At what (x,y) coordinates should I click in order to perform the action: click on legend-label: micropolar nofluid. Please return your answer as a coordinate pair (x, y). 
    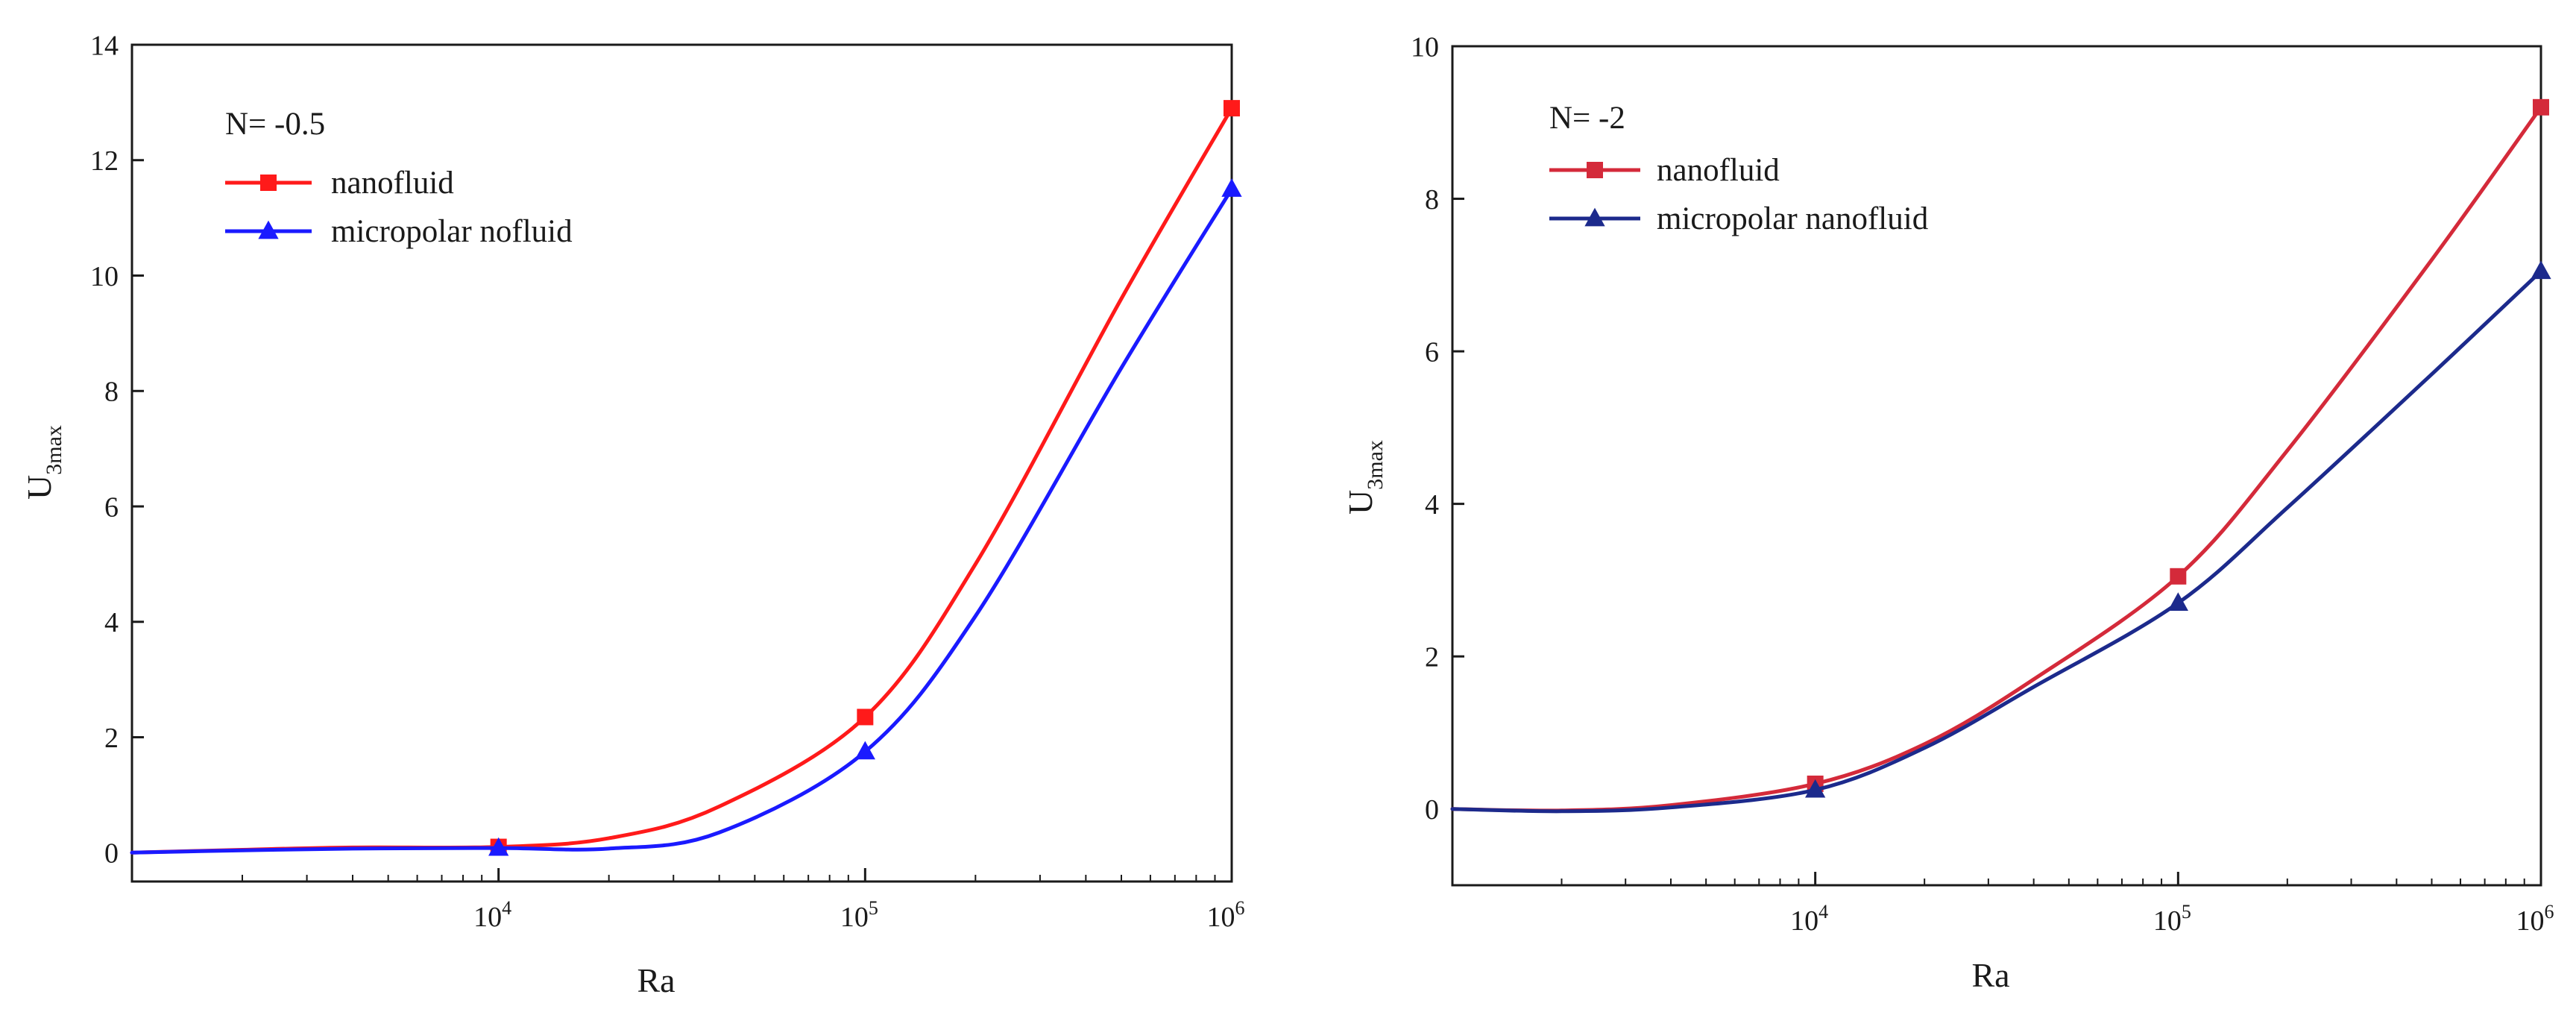
    Looking at the image, I should click on (452, 231).